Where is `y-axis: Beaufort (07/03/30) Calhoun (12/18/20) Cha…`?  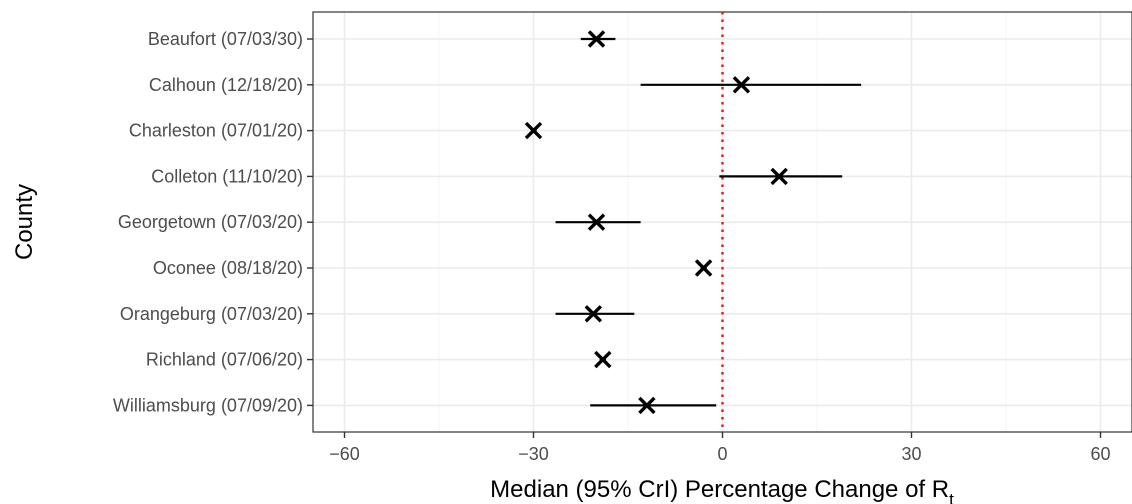 y-axis: Beaufort (07/03/30) Calhoun (12/18/20) Cha… is located at coordinates (213, 222).